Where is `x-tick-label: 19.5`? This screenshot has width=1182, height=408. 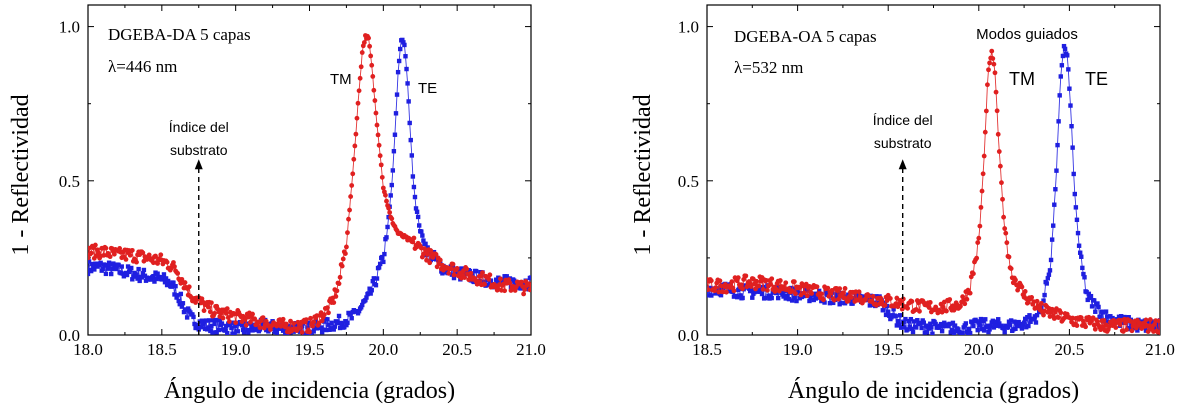 x-tick-label: 19.5 is located at coordinates (888, 349).